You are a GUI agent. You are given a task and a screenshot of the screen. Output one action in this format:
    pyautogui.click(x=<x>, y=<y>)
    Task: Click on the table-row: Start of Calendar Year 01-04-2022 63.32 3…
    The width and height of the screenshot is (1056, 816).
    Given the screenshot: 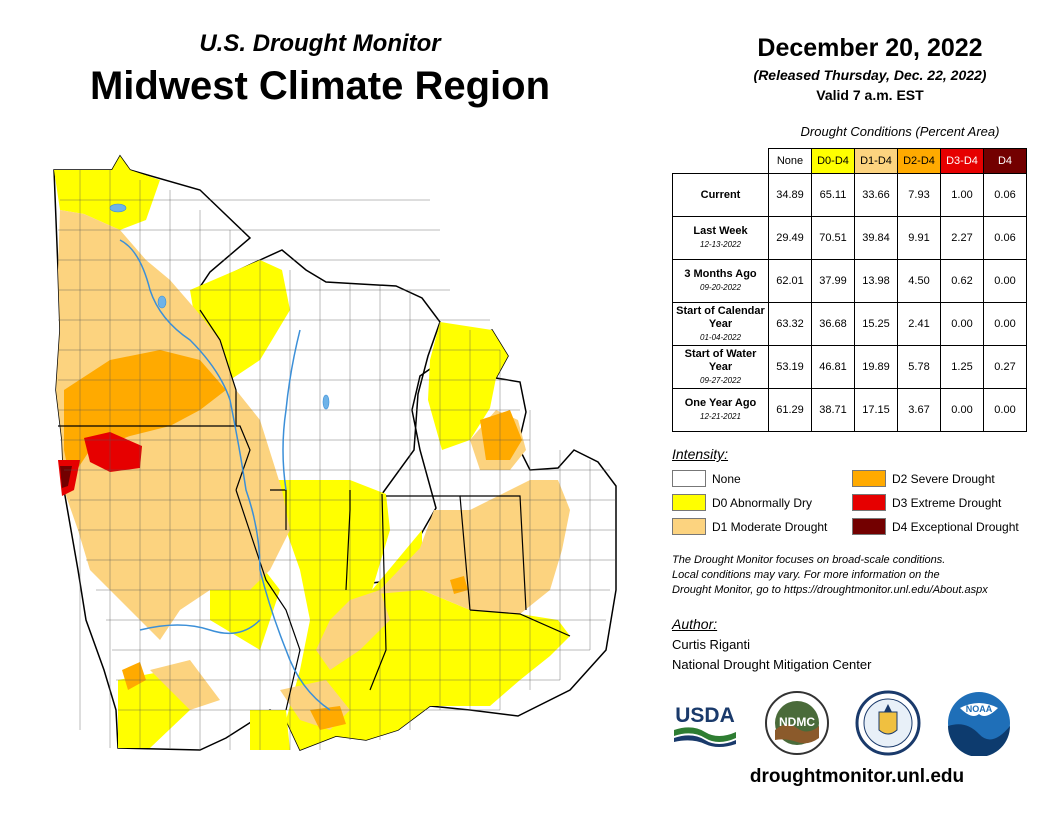 What is the action you would take?
    pyautogui.click(x=849, y=324)
    